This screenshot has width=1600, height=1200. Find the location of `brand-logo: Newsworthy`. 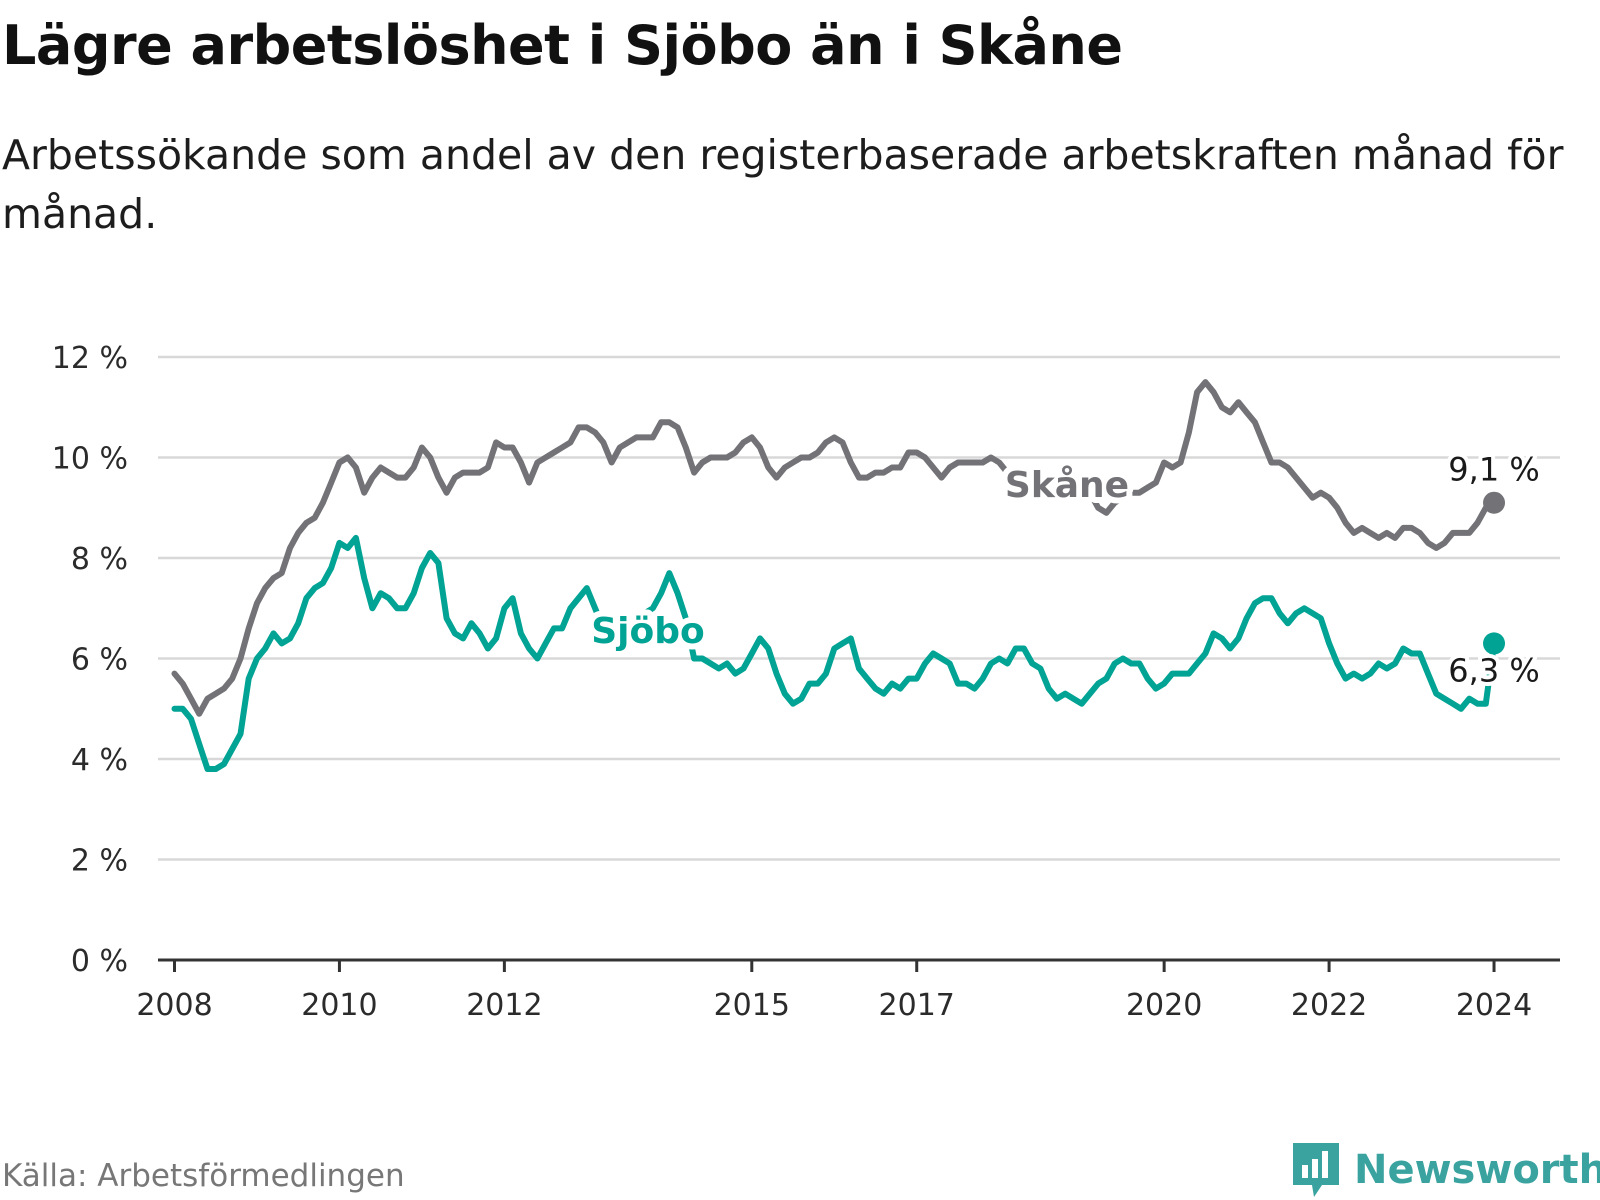

brand-logo: Newsworthy is located at coordinates (1445, 1170).